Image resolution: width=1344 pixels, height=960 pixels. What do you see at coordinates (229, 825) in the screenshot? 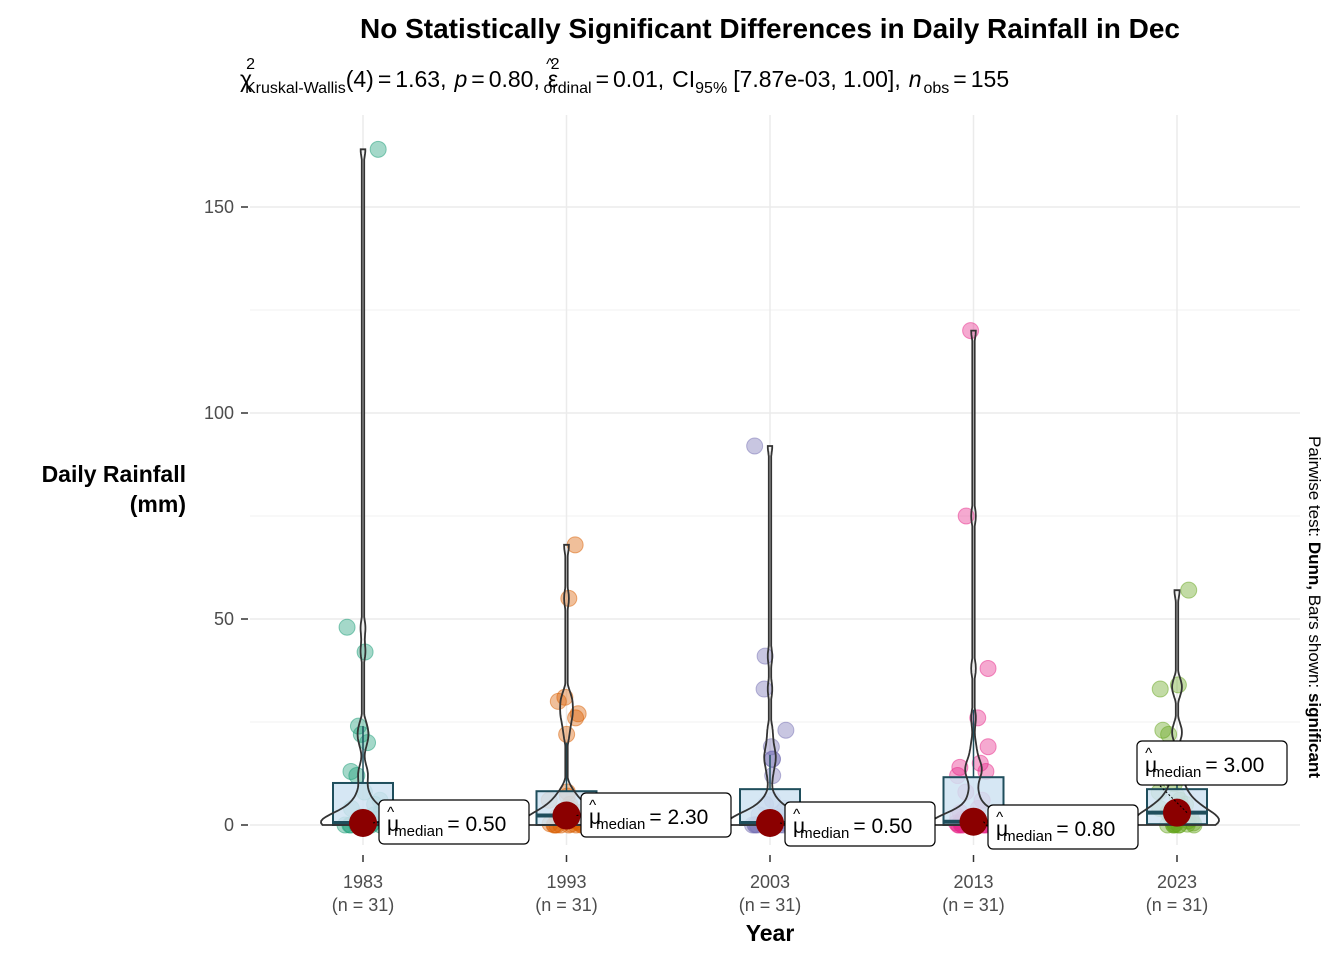
I see `y-tick-label: 0` at bounding box center [229, 825].